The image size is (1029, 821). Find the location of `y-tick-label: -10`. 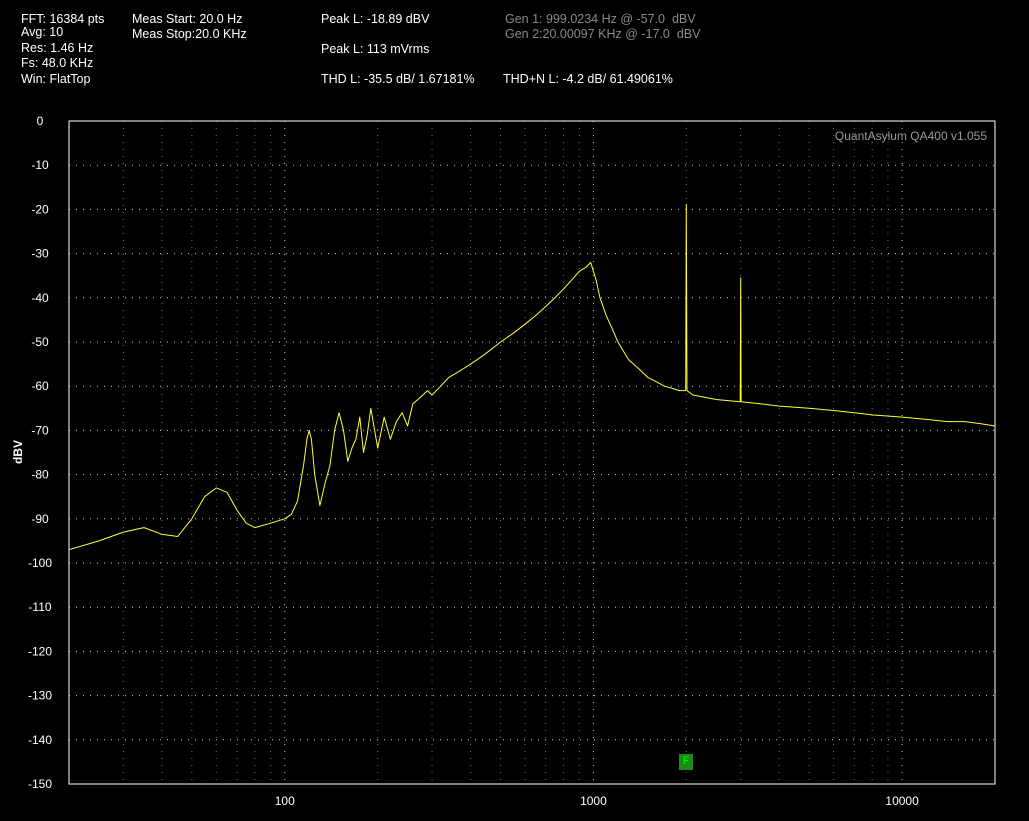

y-tick-label: -10 is located at coordinates (40, 165).